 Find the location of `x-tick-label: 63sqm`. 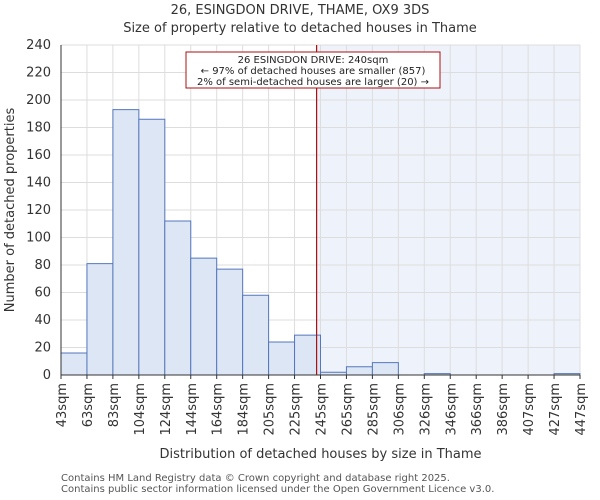

x-tick-label: 63sqm is located at coordinates (88, 405).